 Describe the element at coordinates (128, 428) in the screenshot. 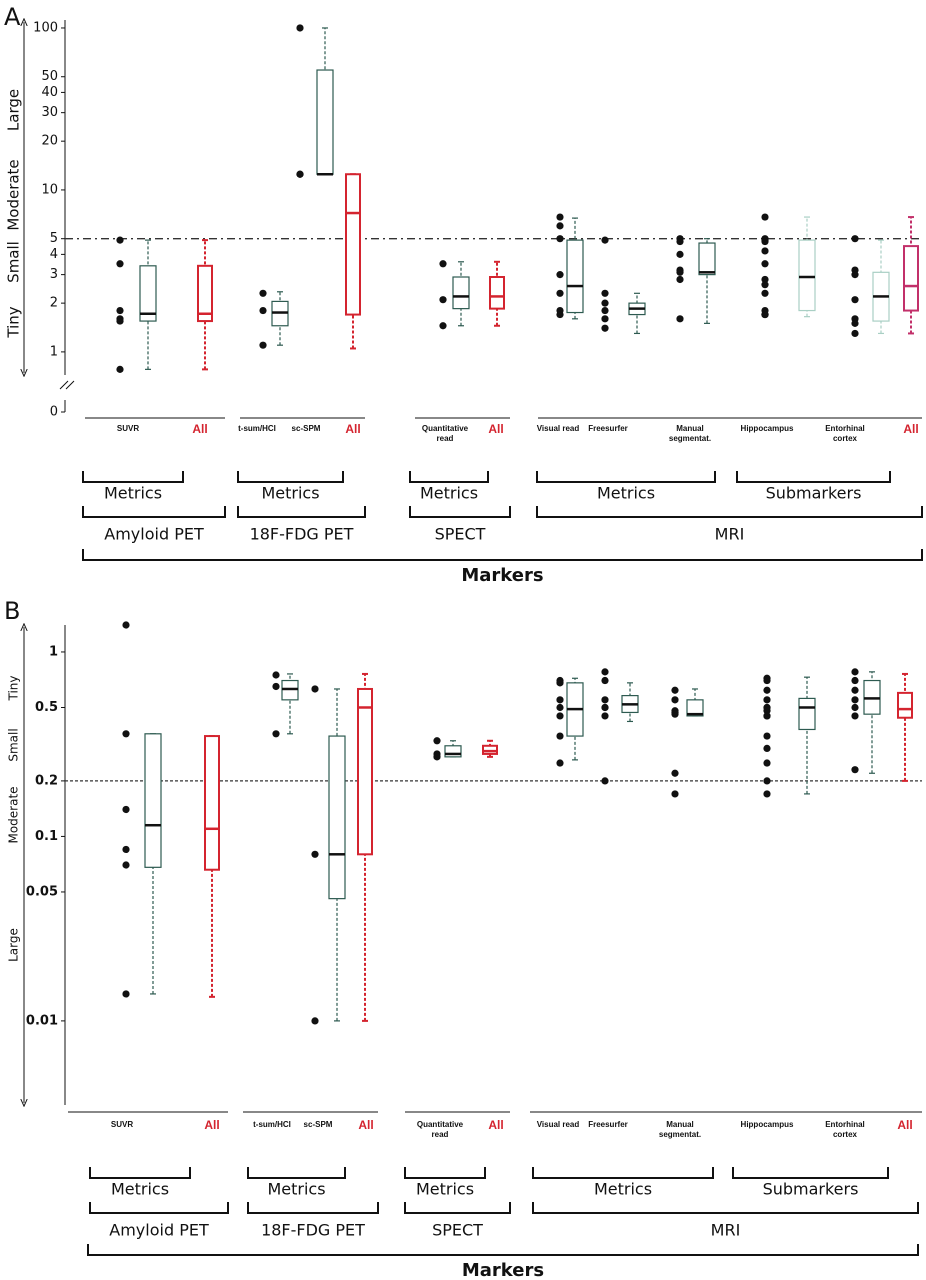

I see `column-label: SUVR` at that location.